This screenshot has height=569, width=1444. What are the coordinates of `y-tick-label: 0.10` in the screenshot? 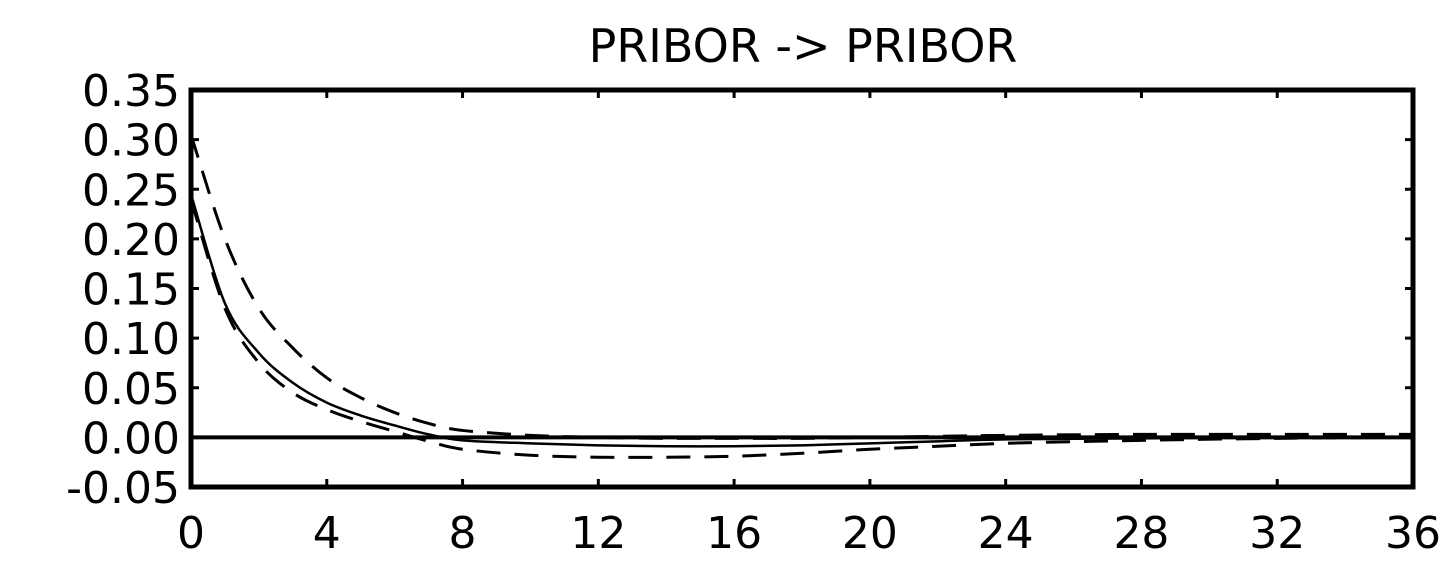 It's located at (131, 339).